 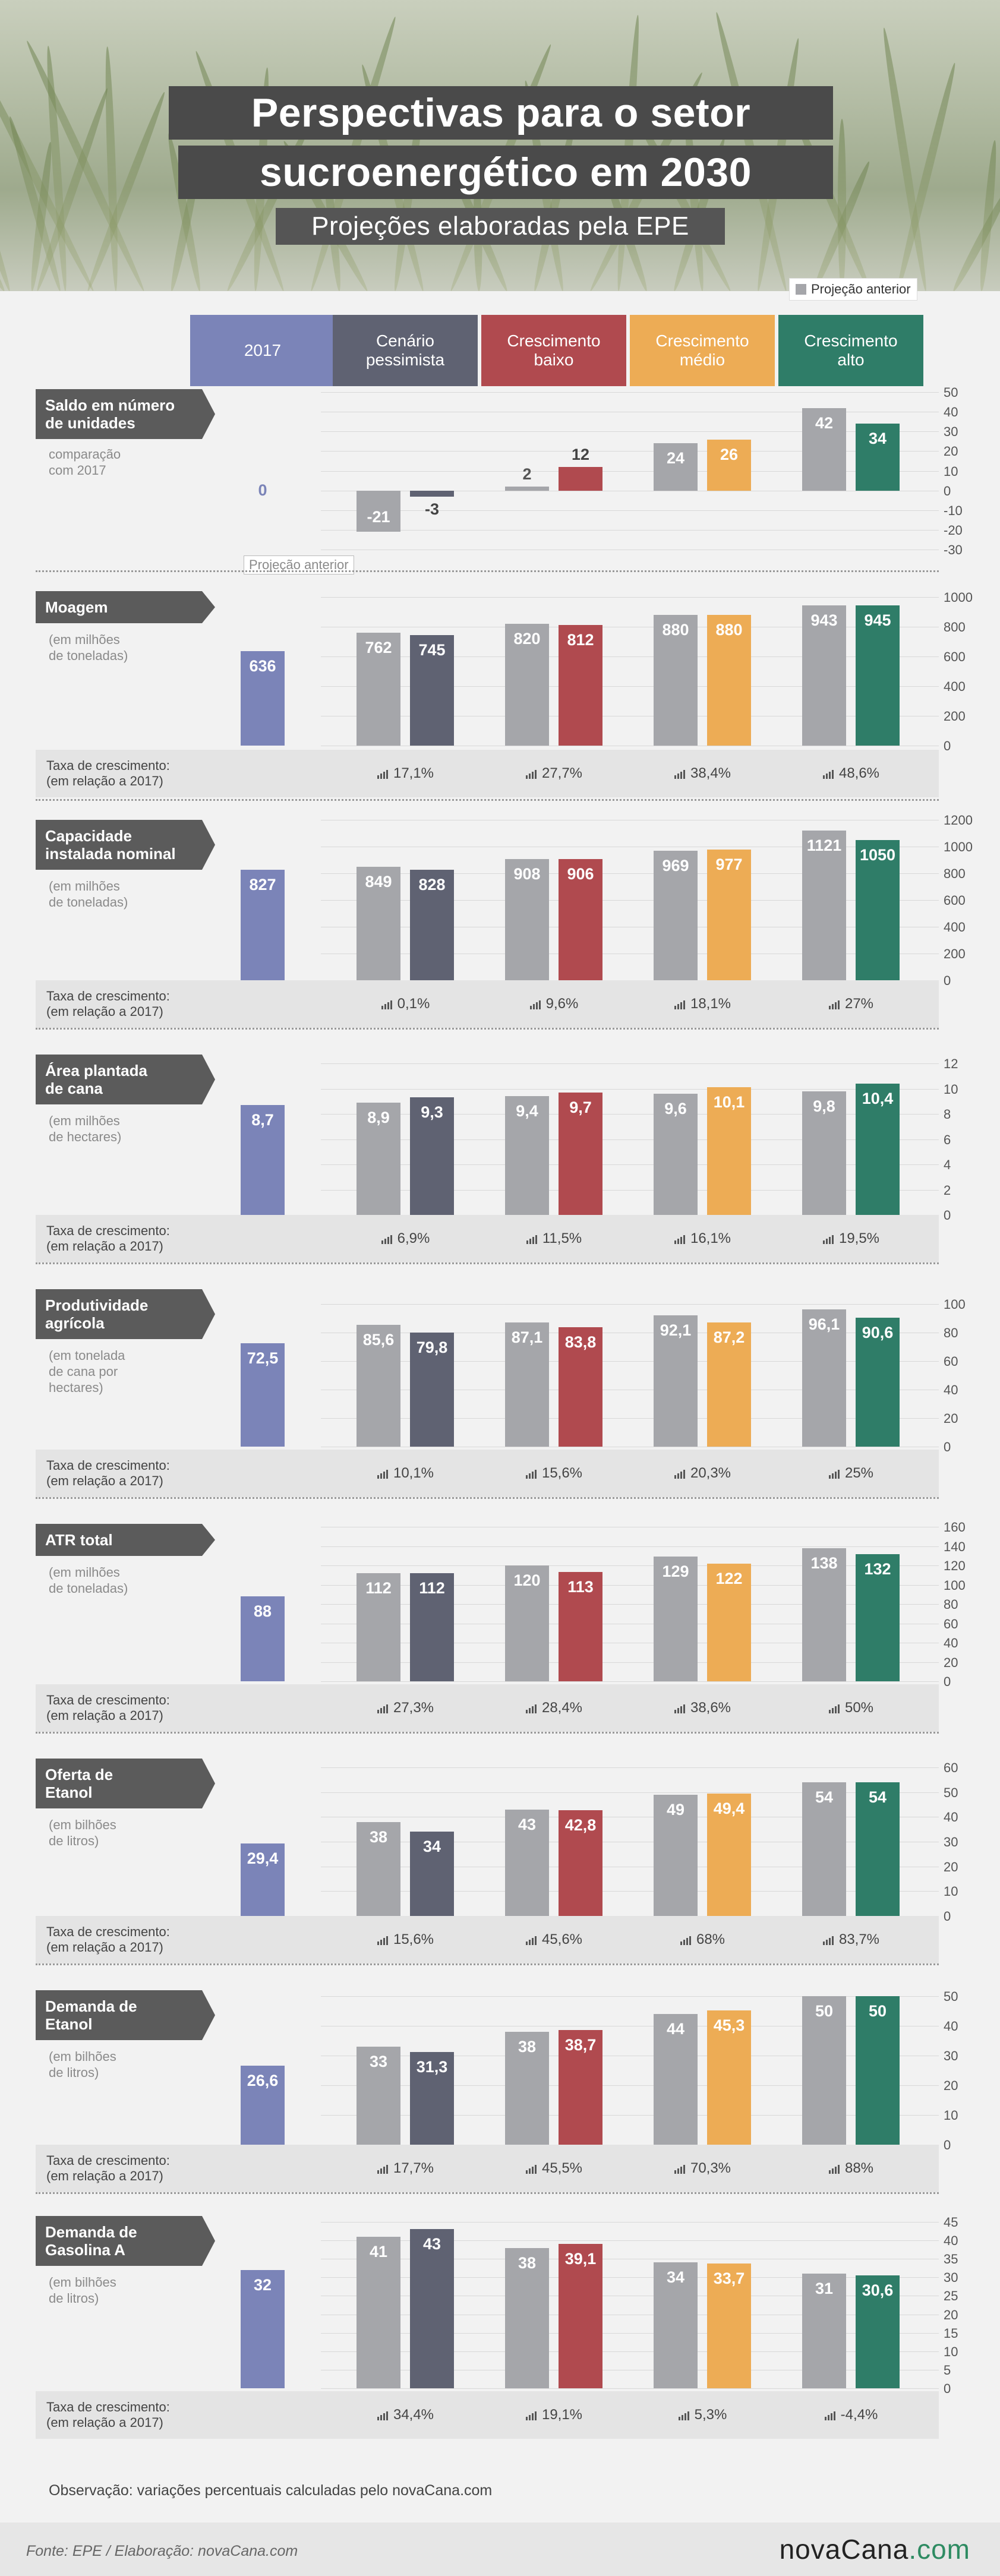 What do you see at coordinates (859, 1238) in the screenshot?
I see `growth-value-text: 19,5%` at bounding box center [859, 1238].